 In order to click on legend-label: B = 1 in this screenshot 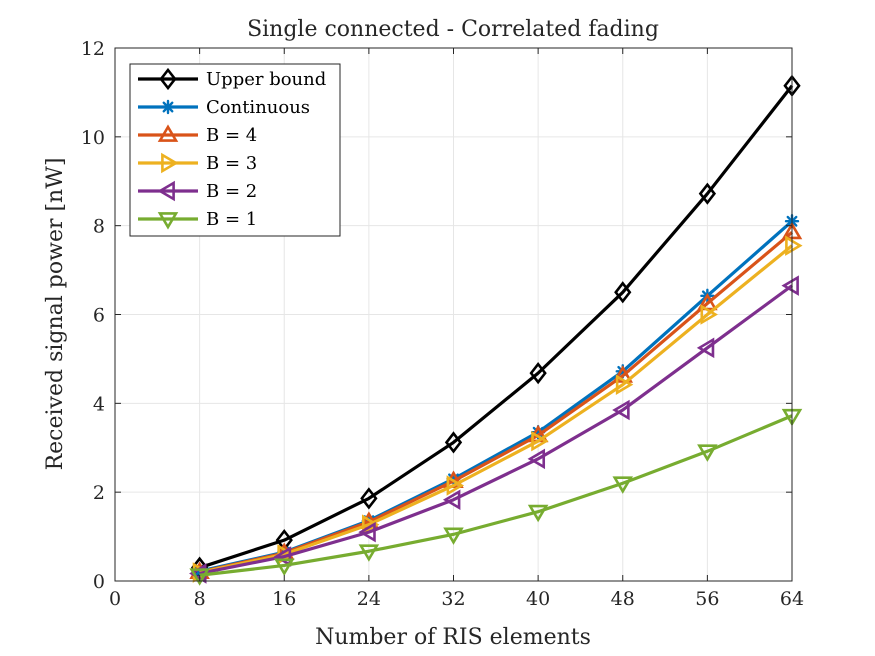, I will do `click(231, 219)`.